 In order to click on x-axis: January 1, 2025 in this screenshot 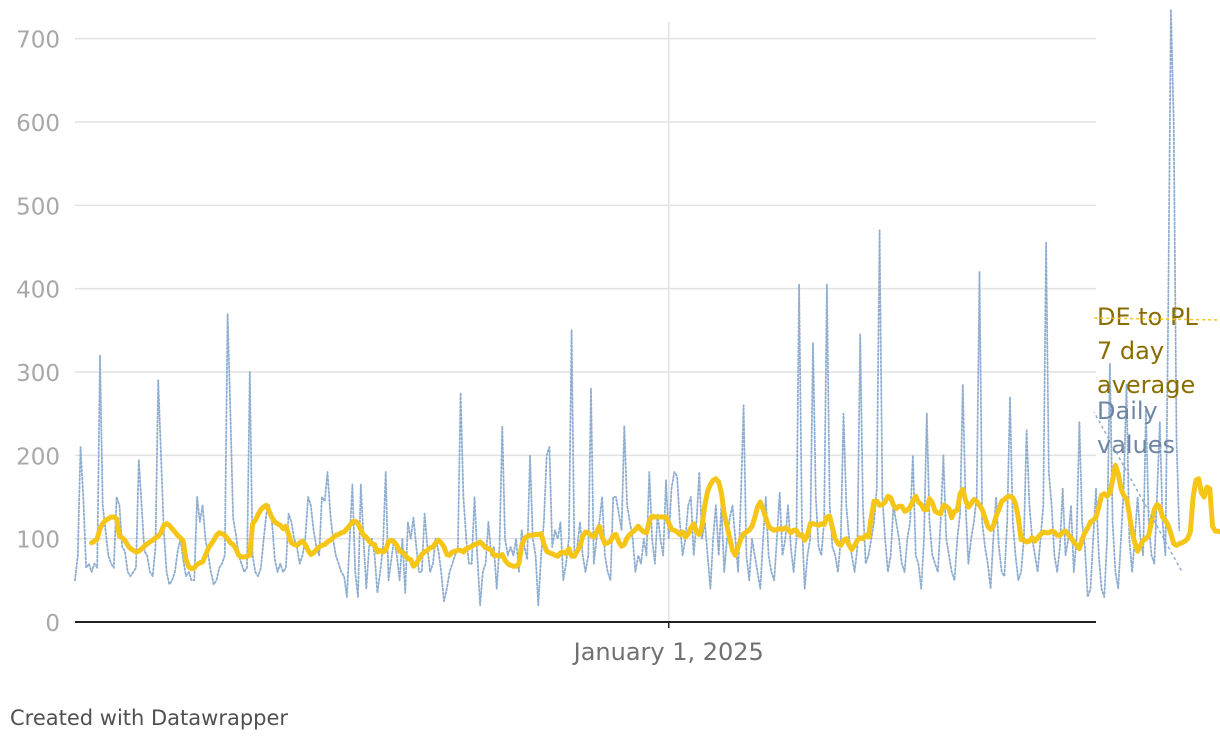, I will do `click(585, 643)`.